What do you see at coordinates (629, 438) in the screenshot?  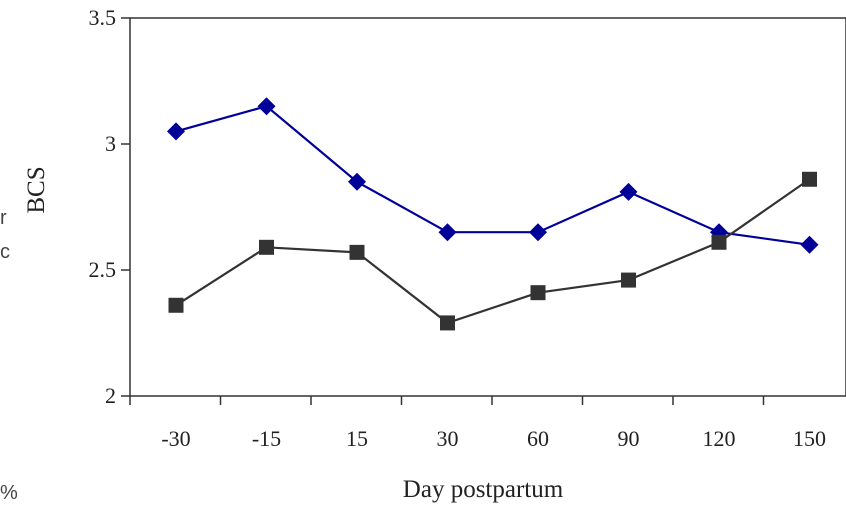 I see `x-tick-label: 90` at bounding box center [629, 438].